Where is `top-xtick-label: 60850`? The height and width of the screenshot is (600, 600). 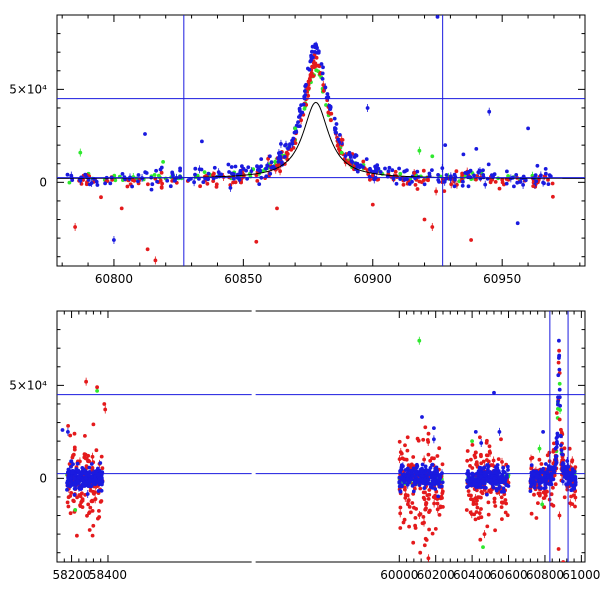
top-xtick-label: 60850 is located at coordinates (243, 279).